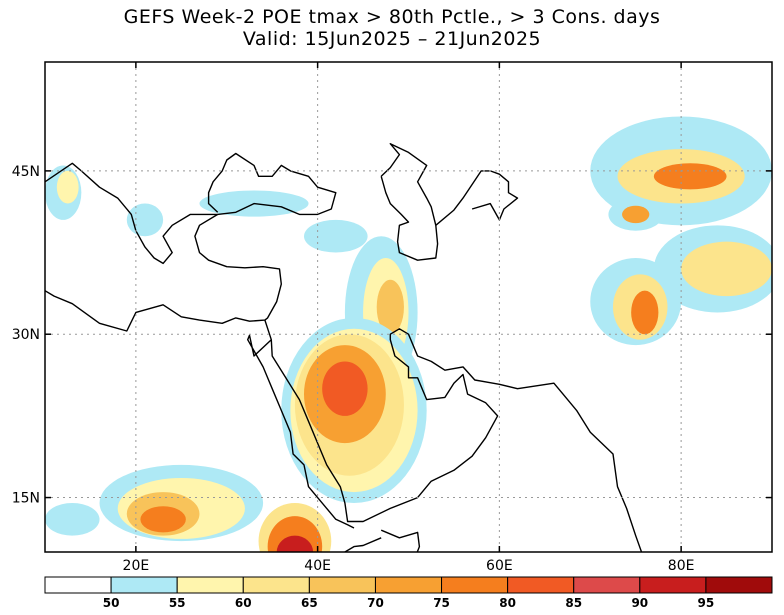 Image resolution: width=784 pixels, height=615 pixels. What do you see at coordinates (243, 603) in the screenshot?
I see `colorbar-label: 60` at bounding box center [243, 603].